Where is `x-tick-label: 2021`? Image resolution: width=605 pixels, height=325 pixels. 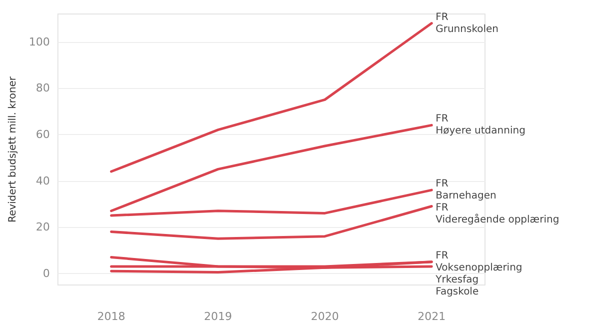
x-tick-label: 2021 is located at coordinates (432, 316).